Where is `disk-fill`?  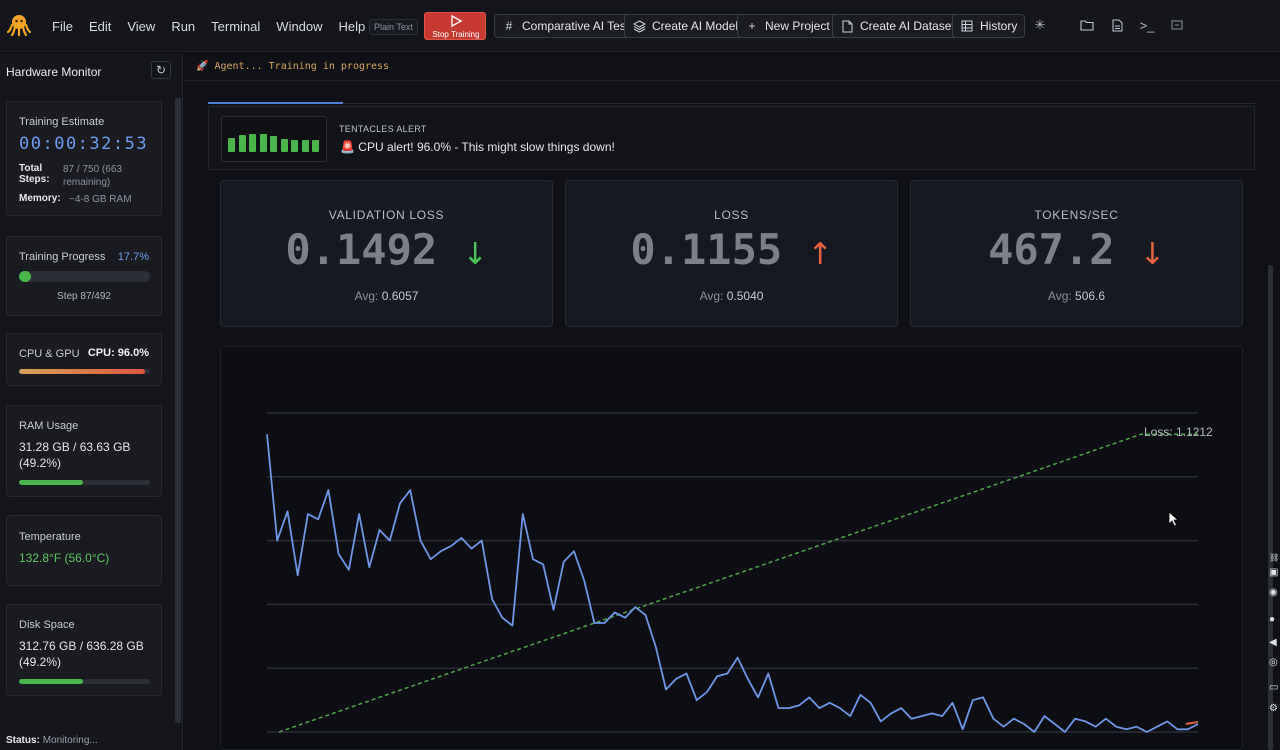
disk-fill is located at coordinates (51, 681).